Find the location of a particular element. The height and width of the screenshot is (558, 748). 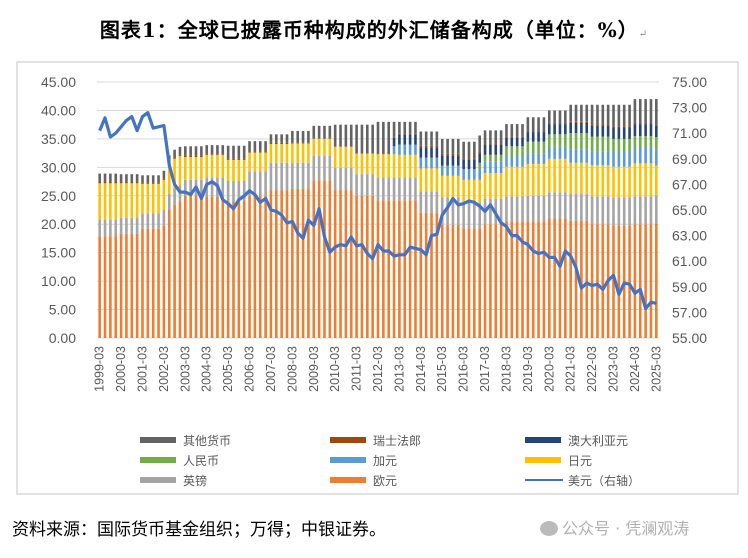

legend-label: 美元（右轴） is located at coordinates (604, 480).